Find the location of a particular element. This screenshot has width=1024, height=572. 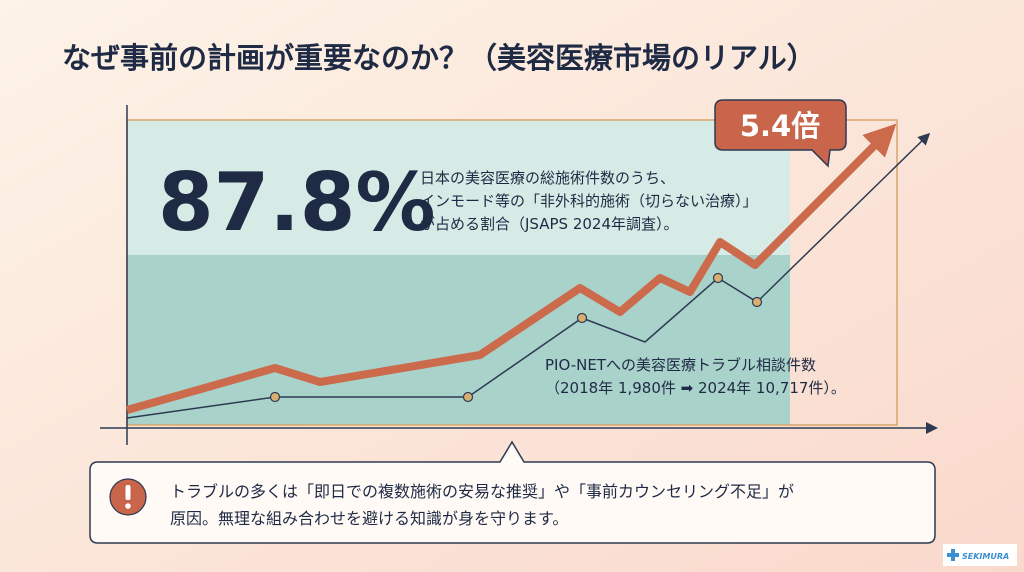

logo-box is located at coordinates (980, 555).